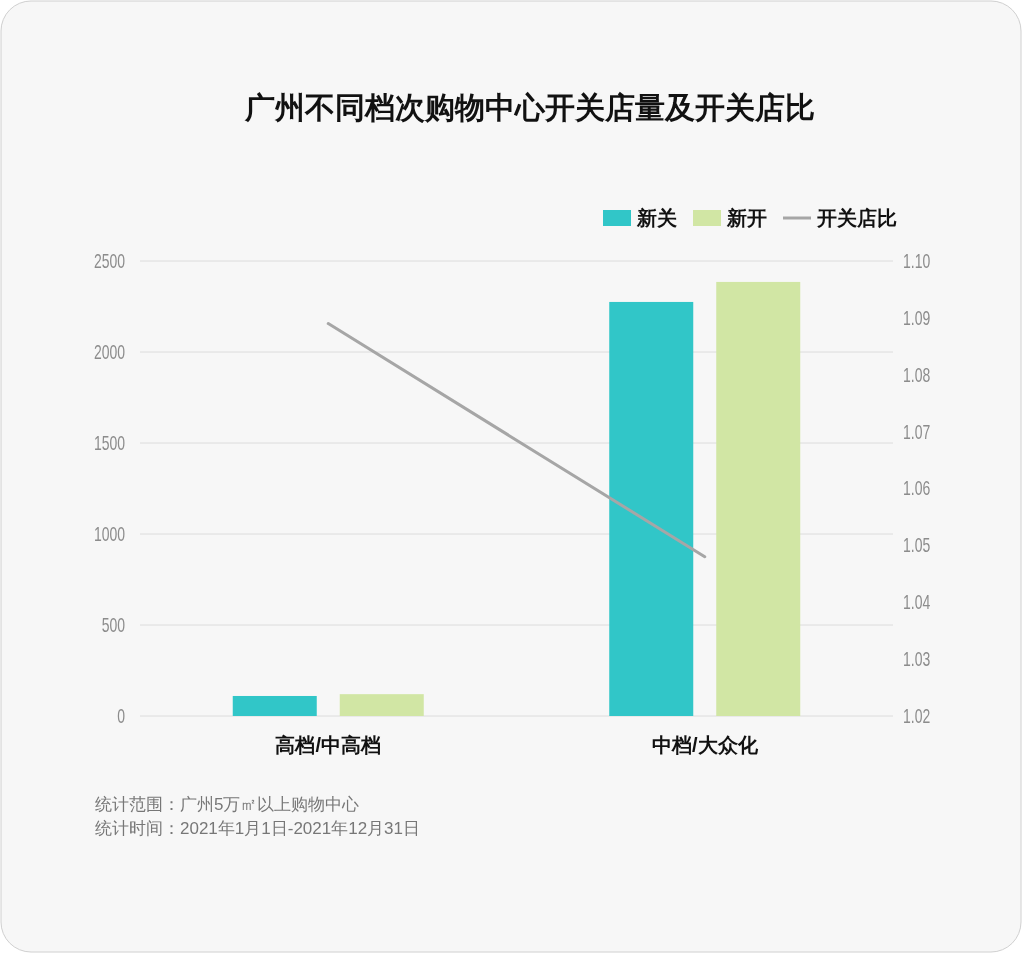 The width and height of the screenshot is (1022, 953). What do you see at coordinates (328, 745) in the screenshot?
I see `x-tick-label: 高档/中高档` at bounding box center [328, 745].